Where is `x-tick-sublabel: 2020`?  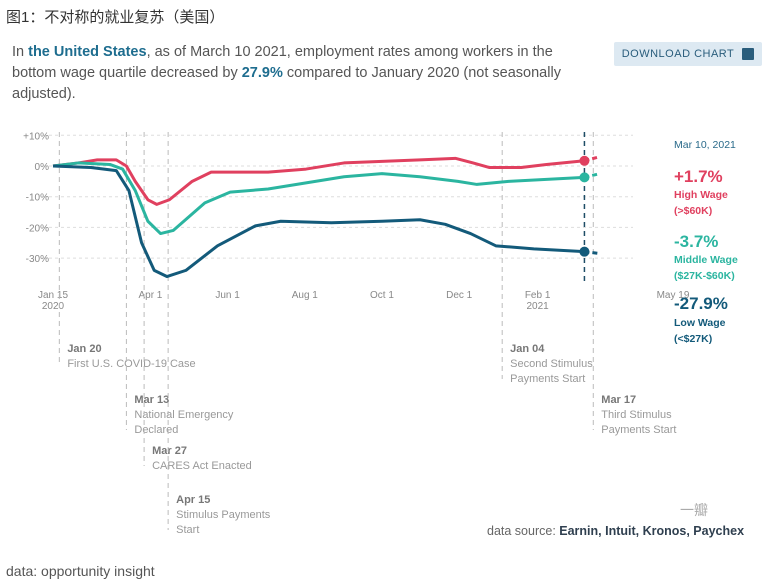 x-tick-sublabel: 2020 is located at coordinates (53, 306).